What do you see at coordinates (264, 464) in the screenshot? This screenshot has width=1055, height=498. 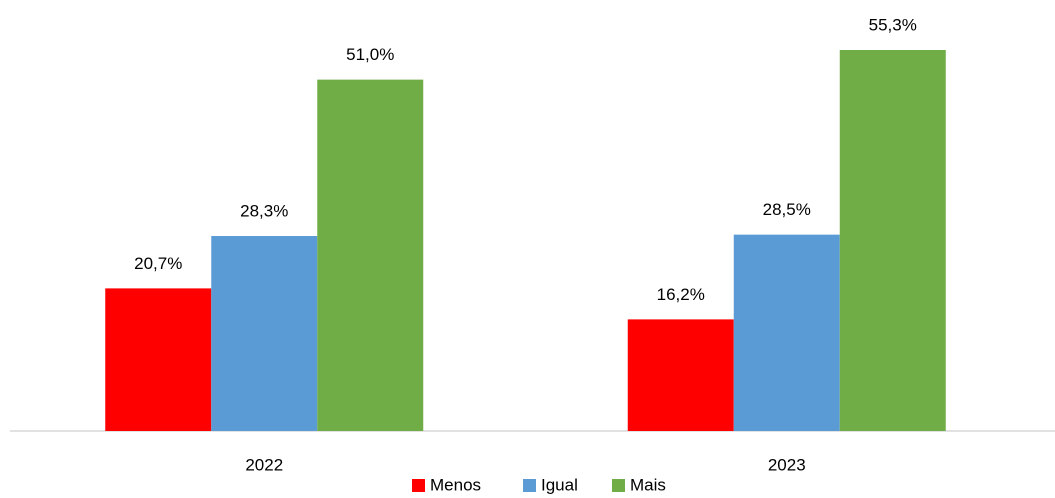 I see `x-tick-label: 2022` at bounding box center [264, 464].